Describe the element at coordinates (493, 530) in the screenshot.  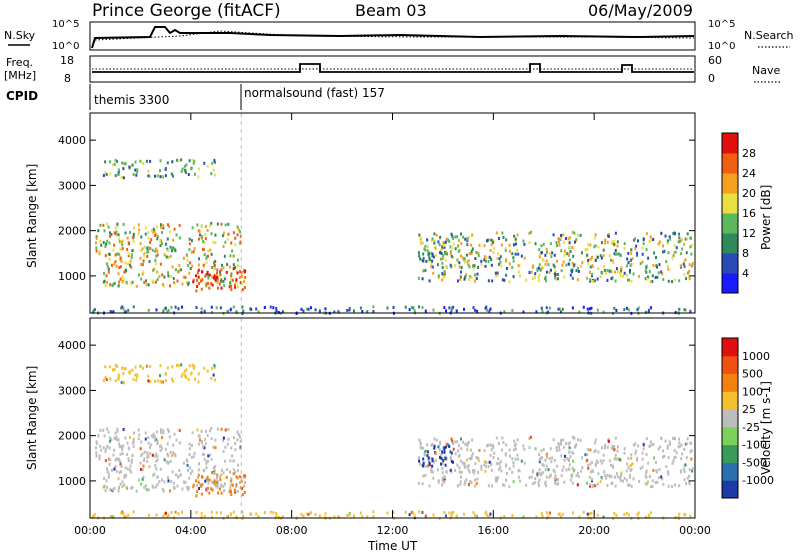
I see `x-tick-label: 16:00` at that location.